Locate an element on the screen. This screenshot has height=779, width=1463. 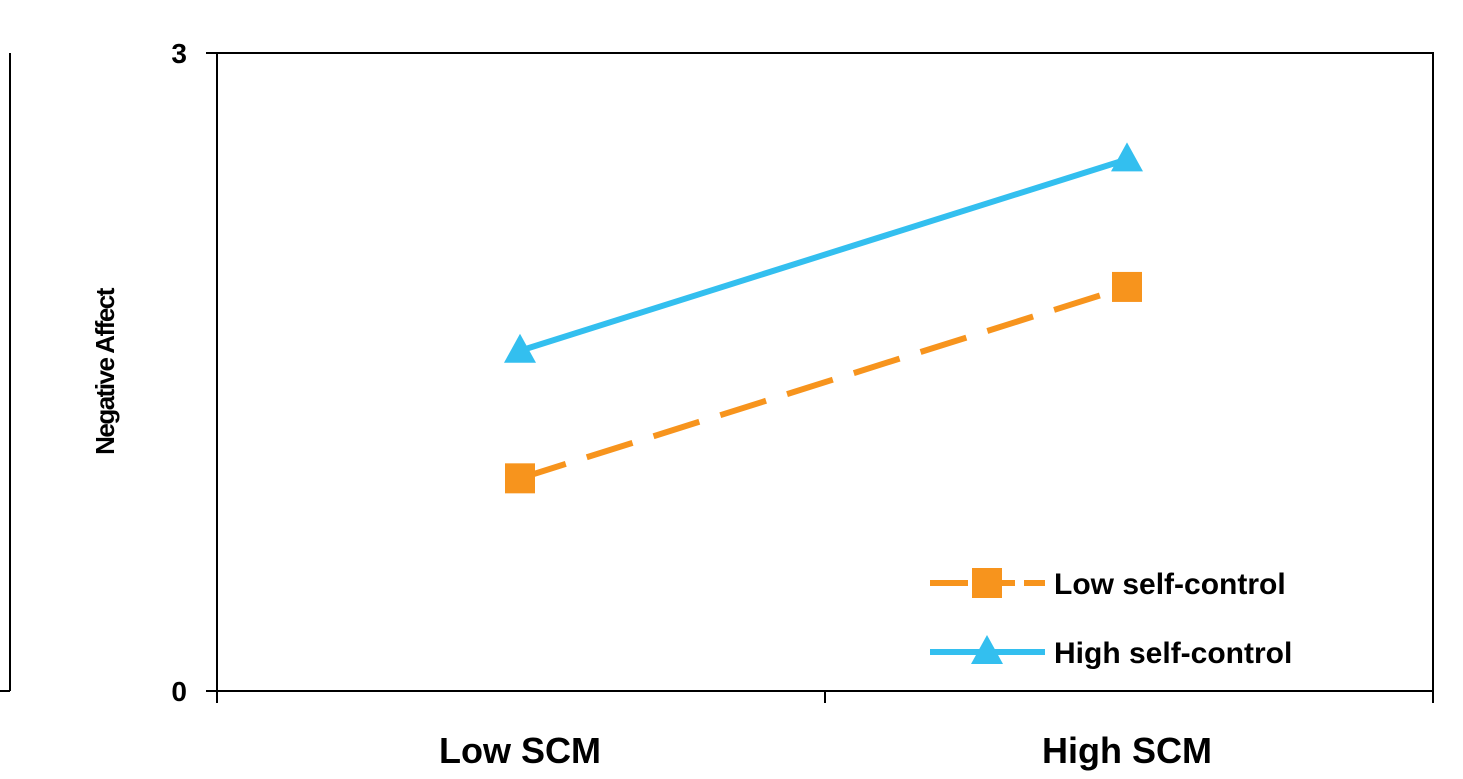
y-tick-label: 3 is located at coordinates (179, 53).